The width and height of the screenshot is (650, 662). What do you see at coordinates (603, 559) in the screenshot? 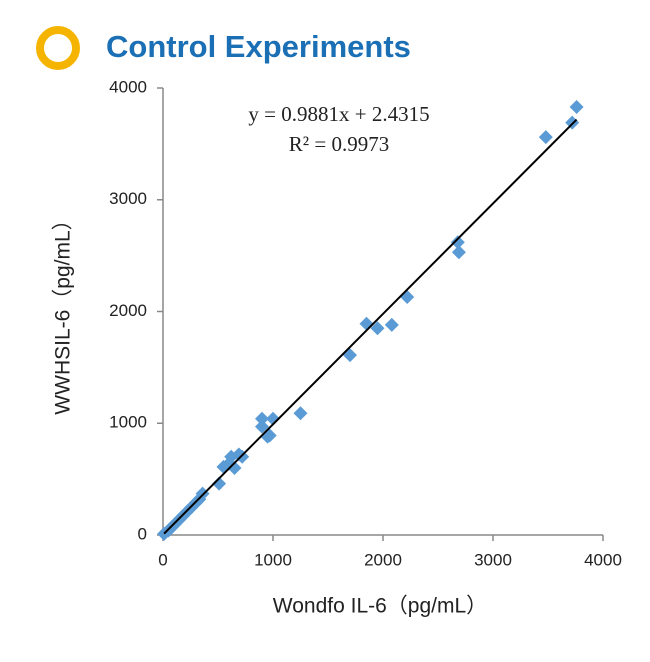
I see `x-tick-label: 4000` at bounding box center [603, 559].